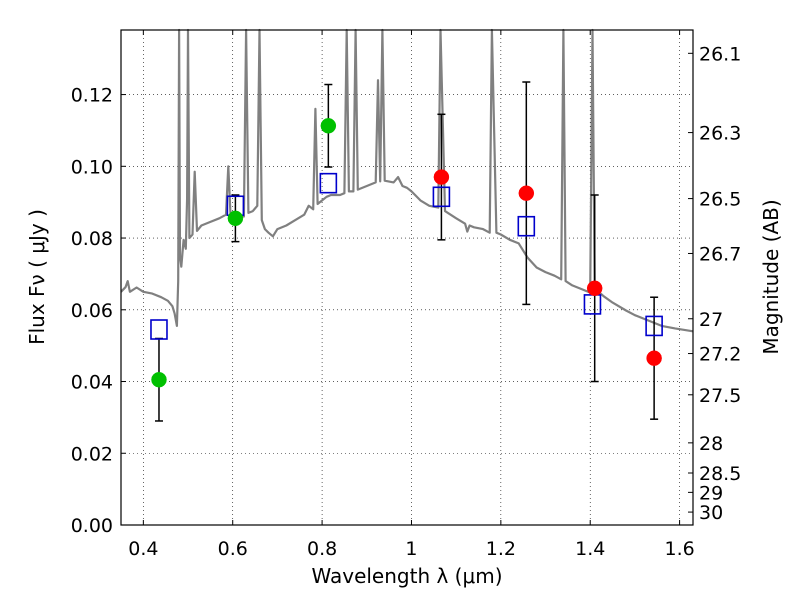 The image size is (800, 604). I want to click on x-tick-label: 0.6, so click(233, 549).